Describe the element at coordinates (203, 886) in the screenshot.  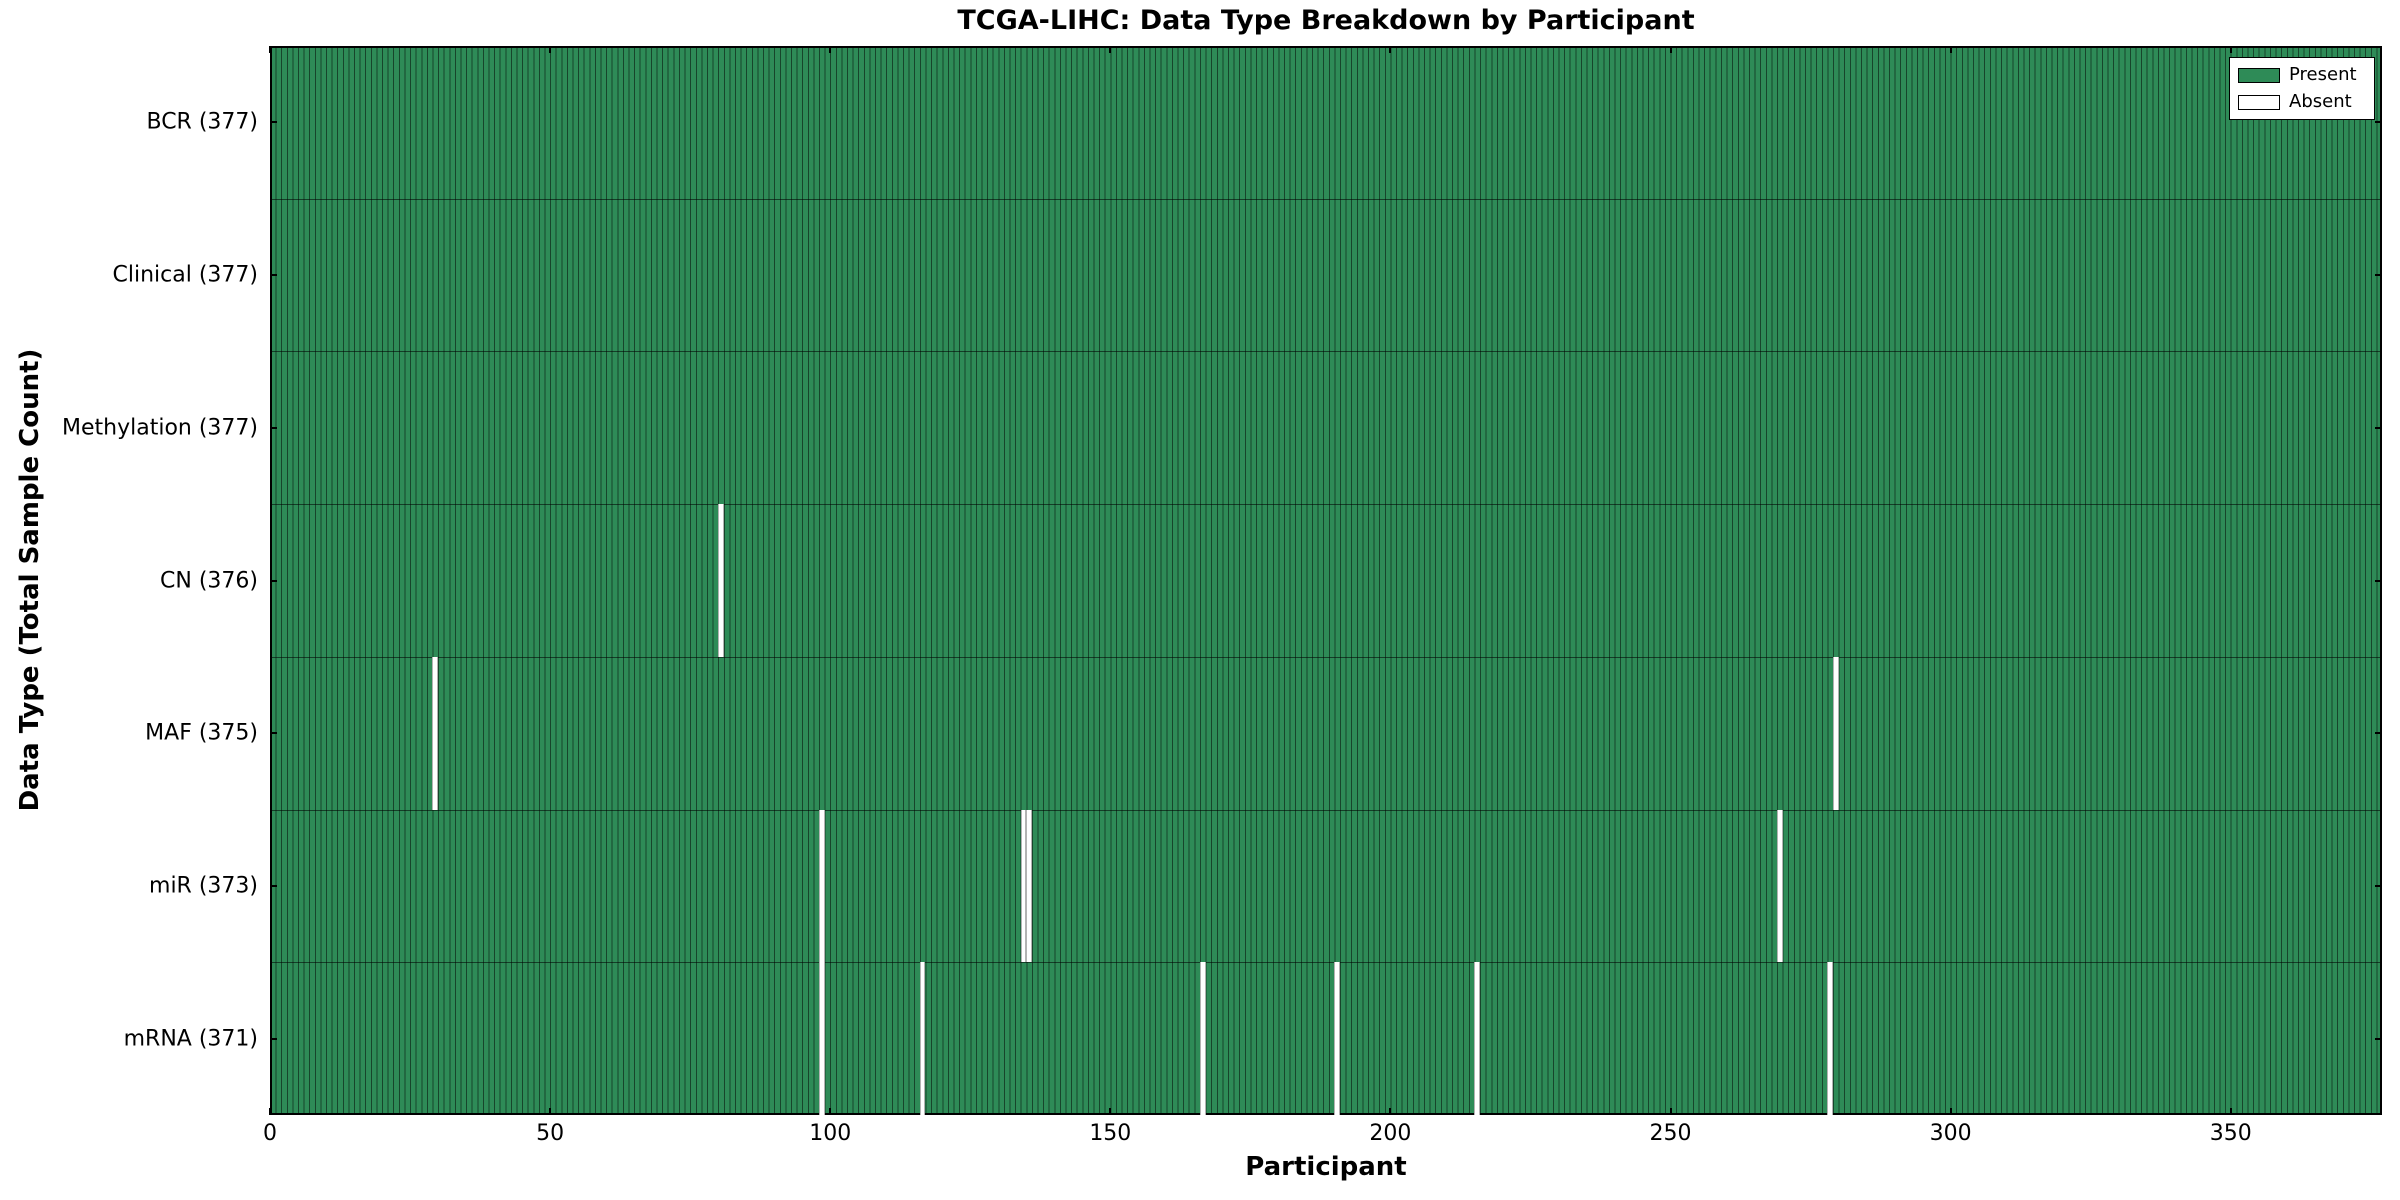
I see `y-tick-label-miR: miR (373)` at that location.